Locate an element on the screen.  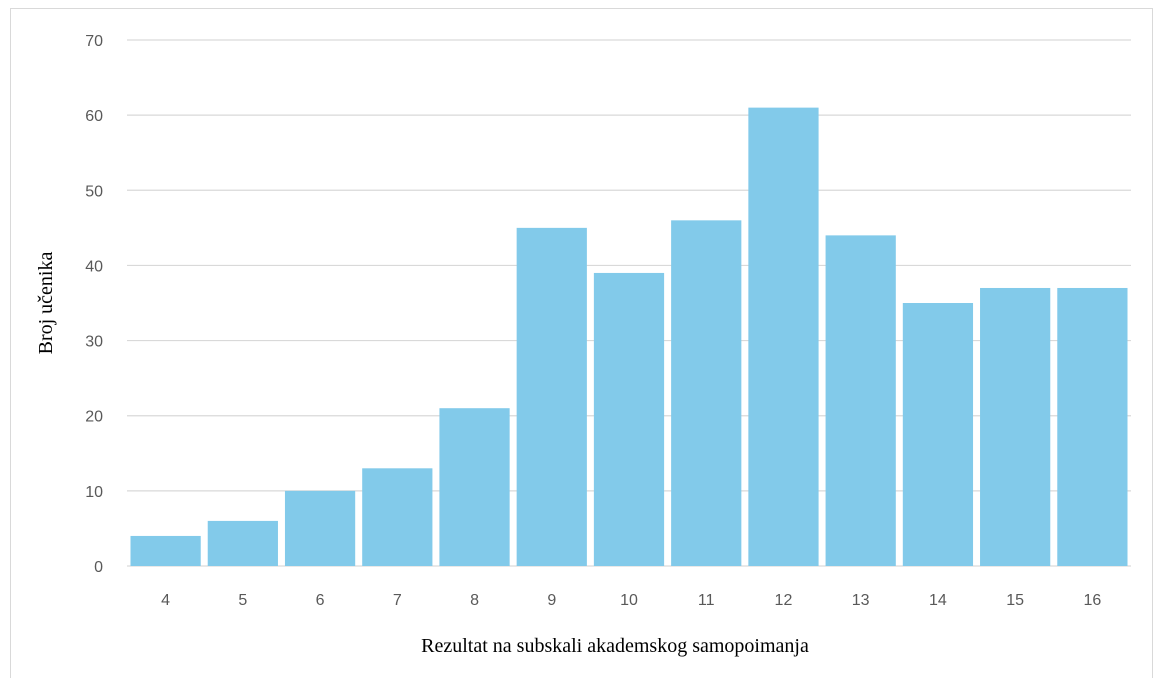
x-tick-label: 4 is located at coordinates (165, 600).